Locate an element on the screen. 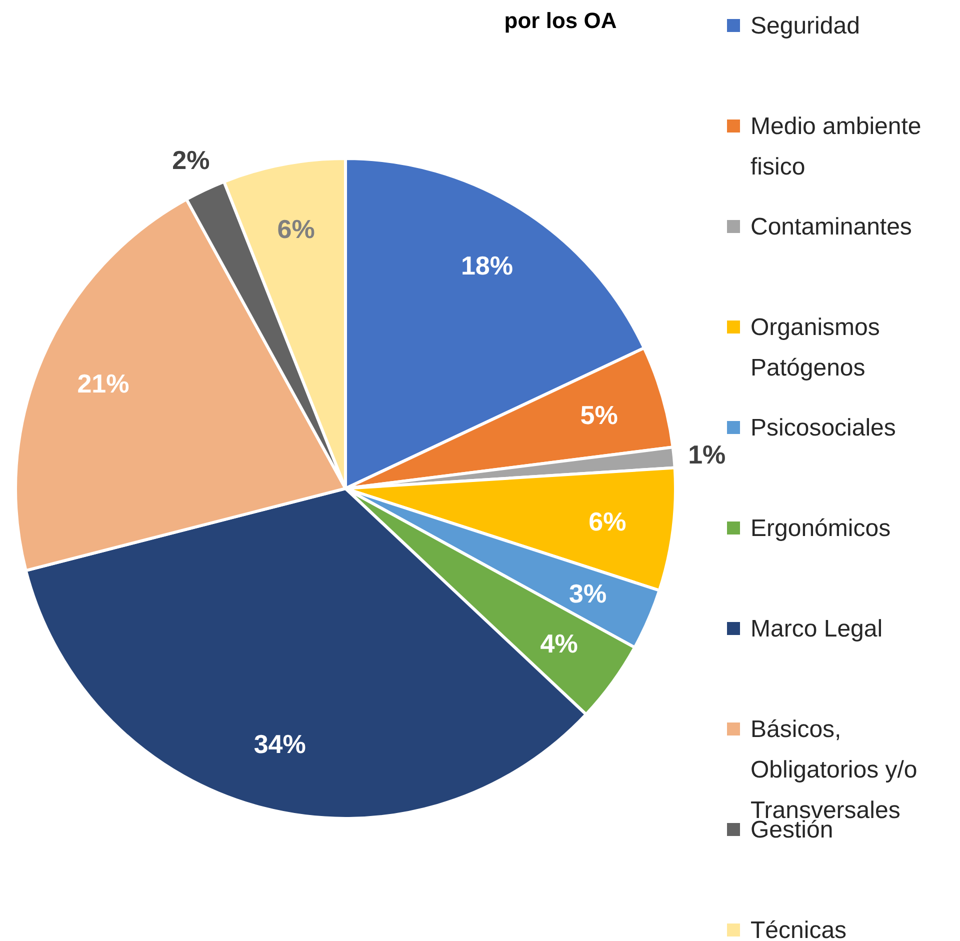 Image resolution: width=960 pixels, height=941 pixels. legend-label: Contaminantes is located at coordinates (831, 227).